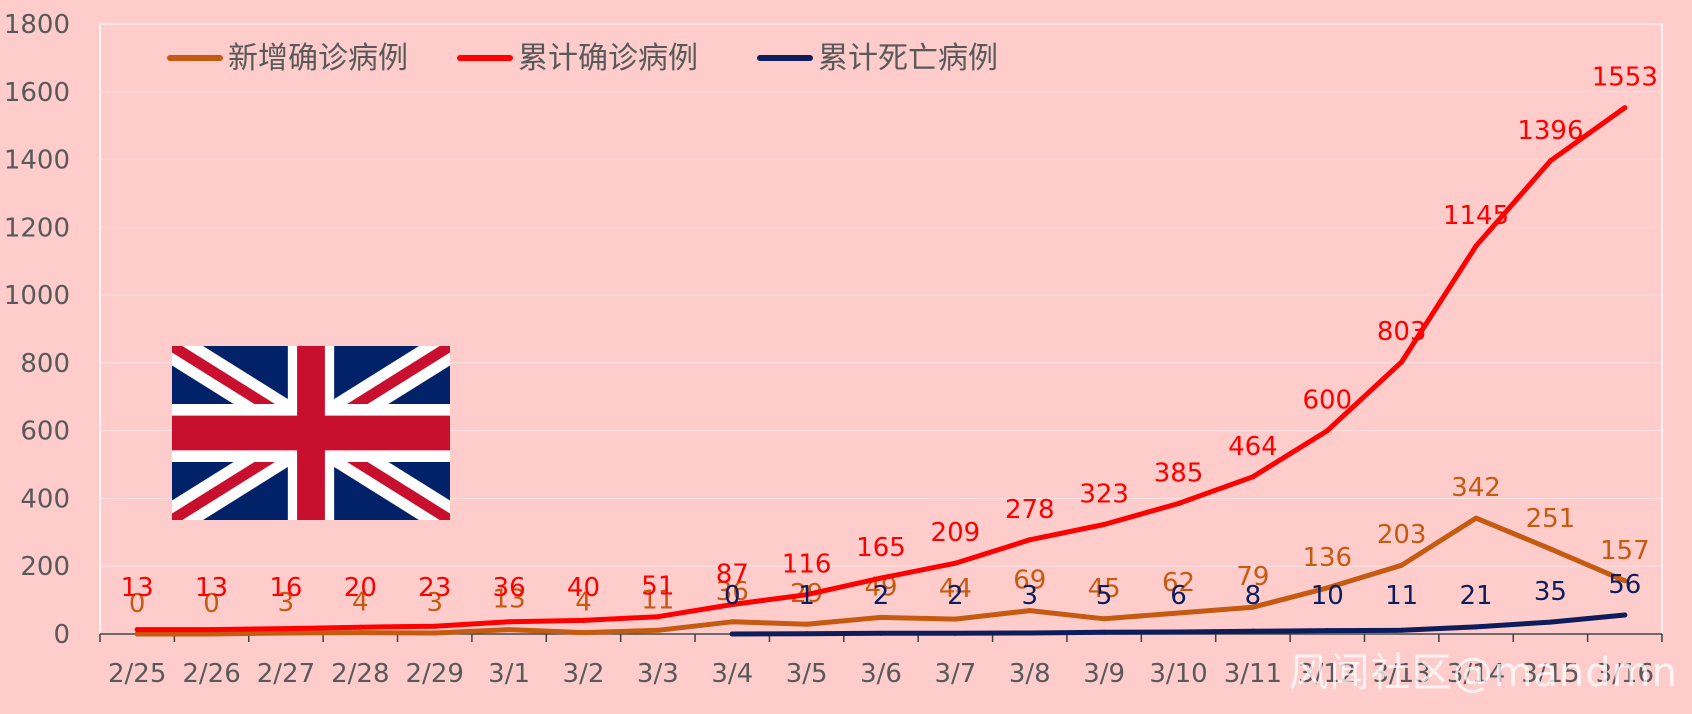 The height and width of the screenshot is (714, 1692). I want to click on x-tick-label: 3/16, so click(1625, 674).